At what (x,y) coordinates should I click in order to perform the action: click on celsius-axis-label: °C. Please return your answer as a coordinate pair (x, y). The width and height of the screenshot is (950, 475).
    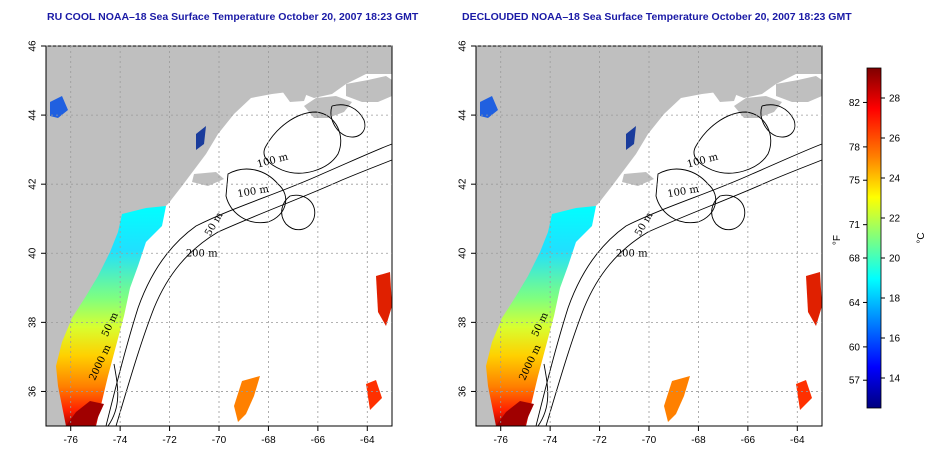
    Looking at the image, I should click on (921, 237).